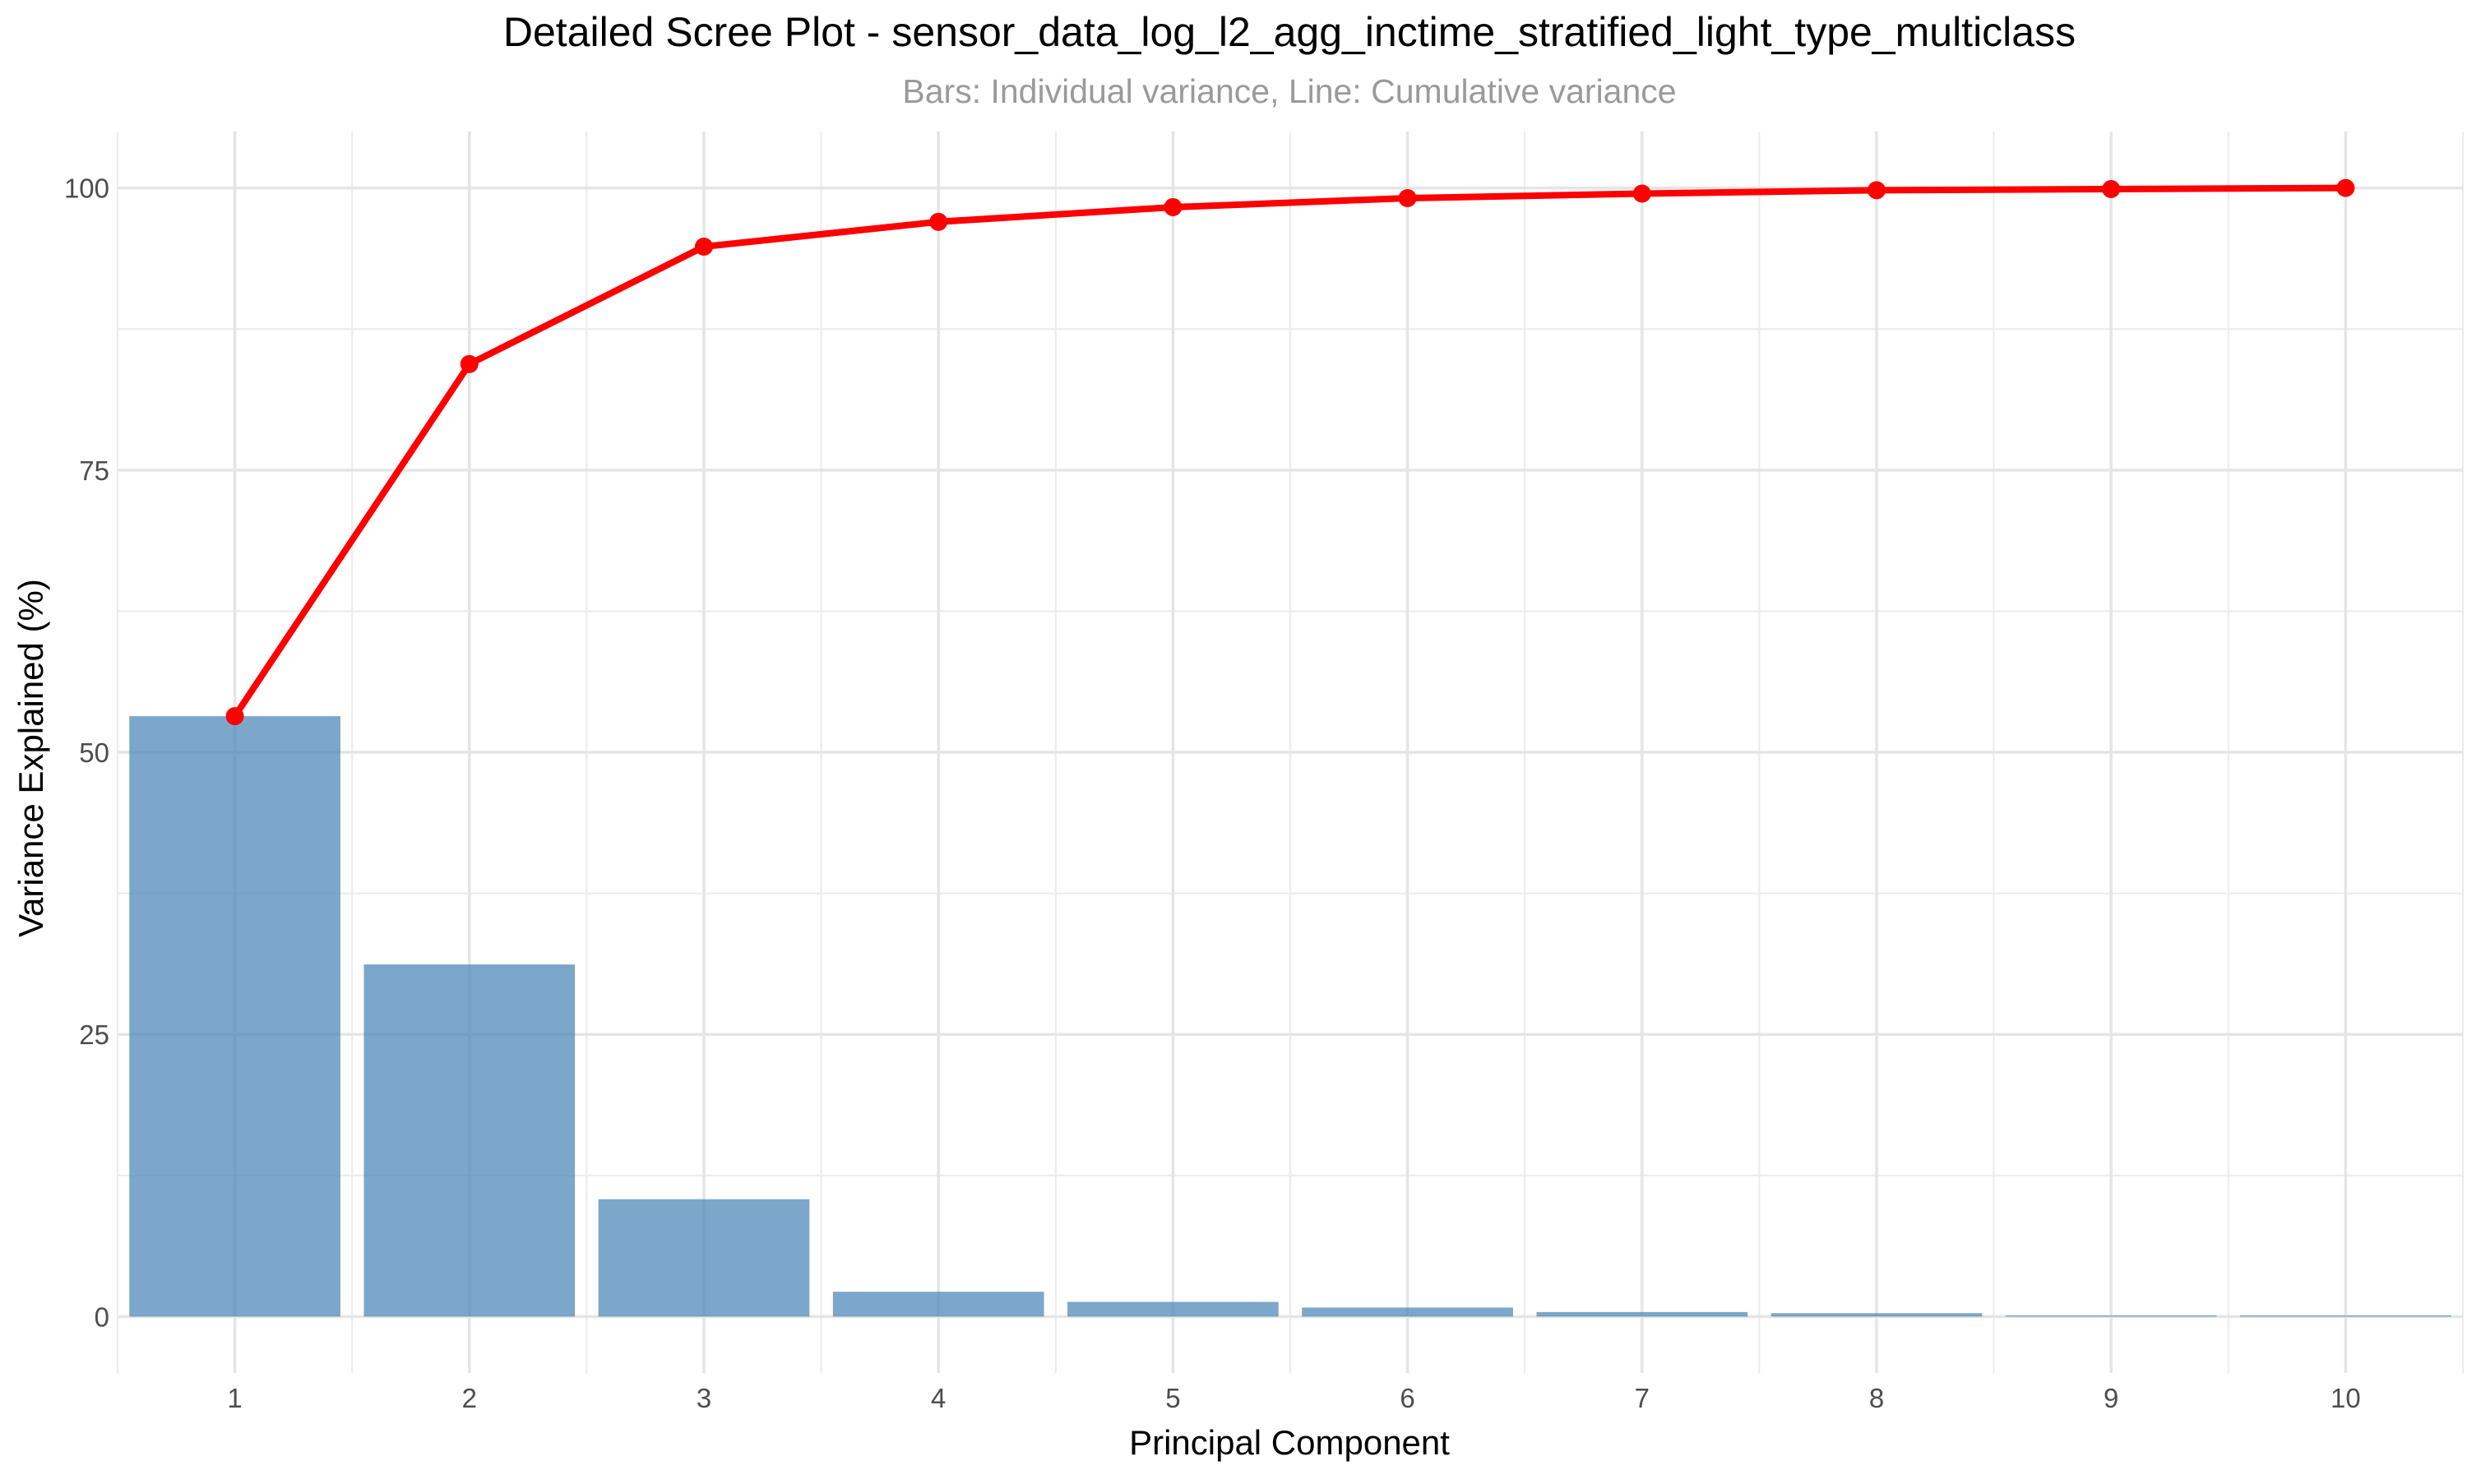  I want to click on x-tick-label: 5, so click(1173, 1398).